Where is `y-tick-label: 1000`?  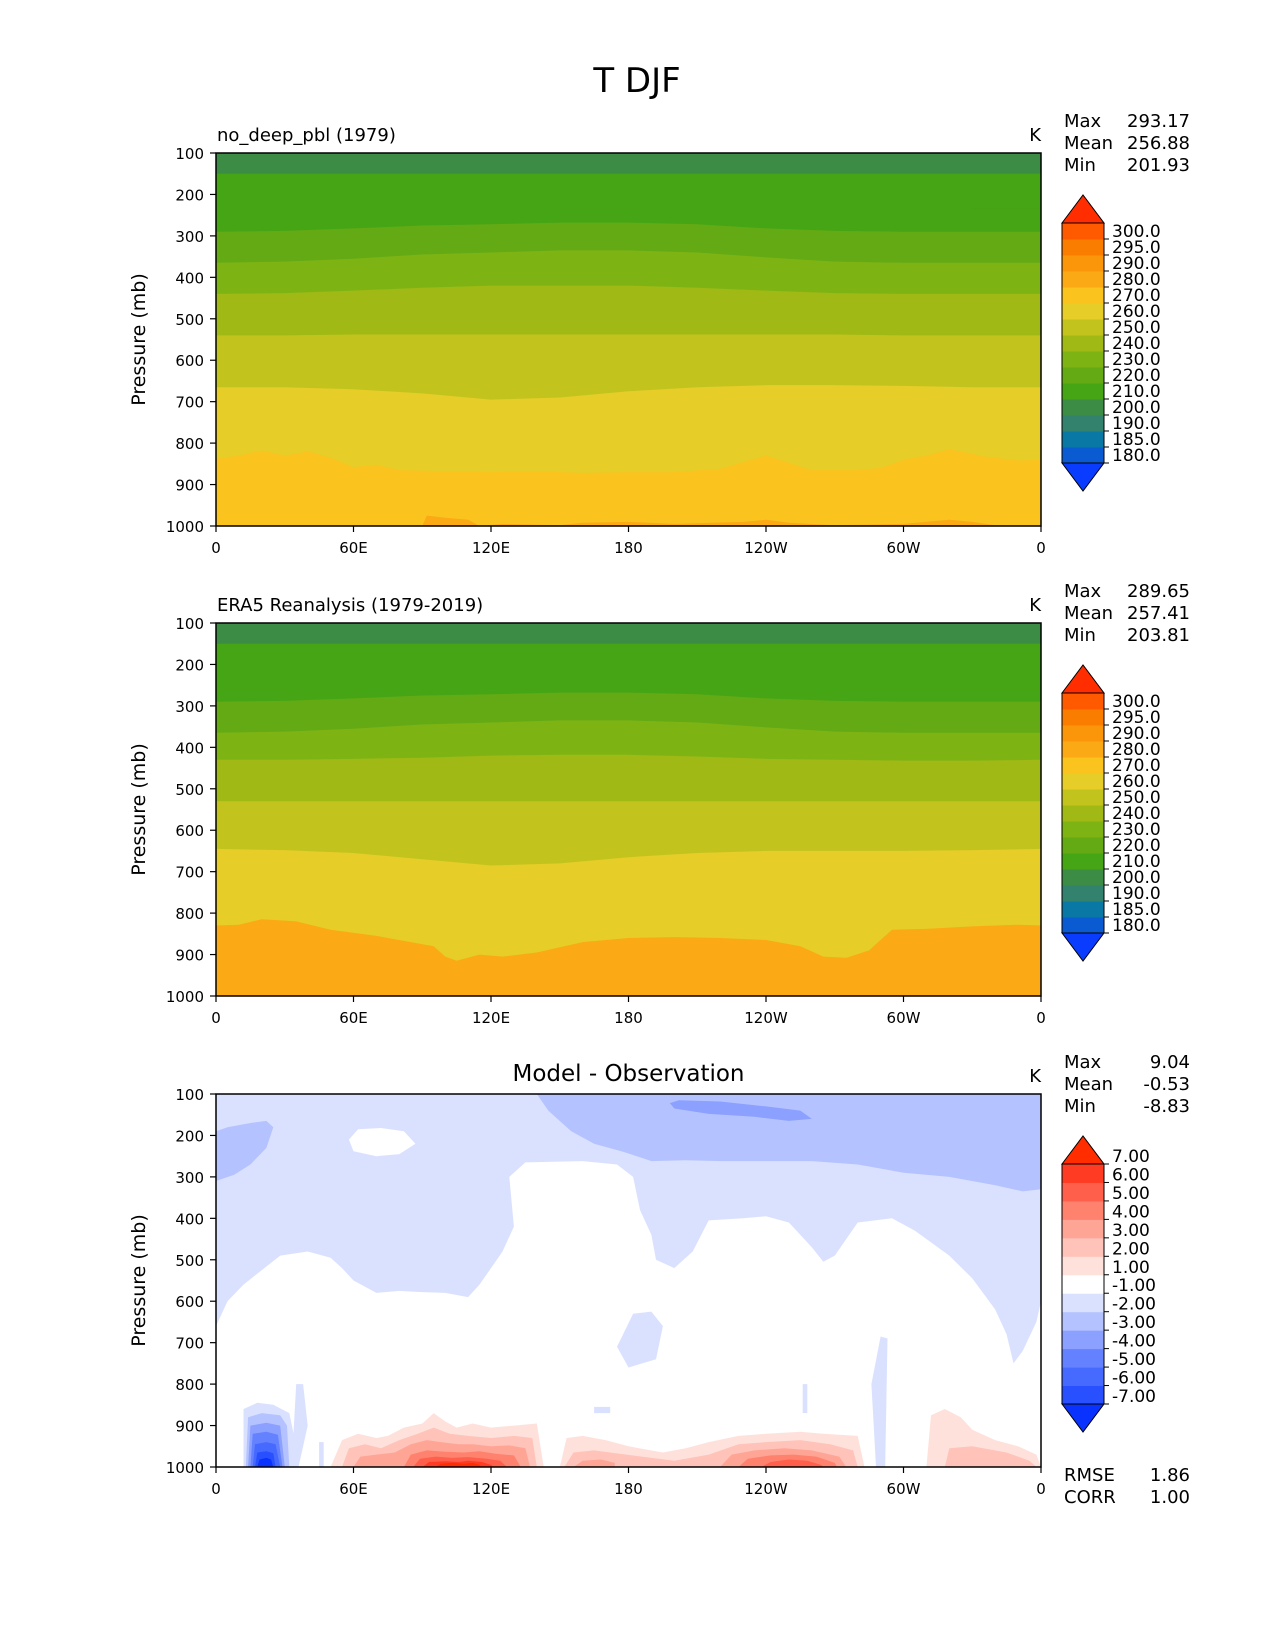
y-tick-label: 1000 is located at coordinates (185, 527).